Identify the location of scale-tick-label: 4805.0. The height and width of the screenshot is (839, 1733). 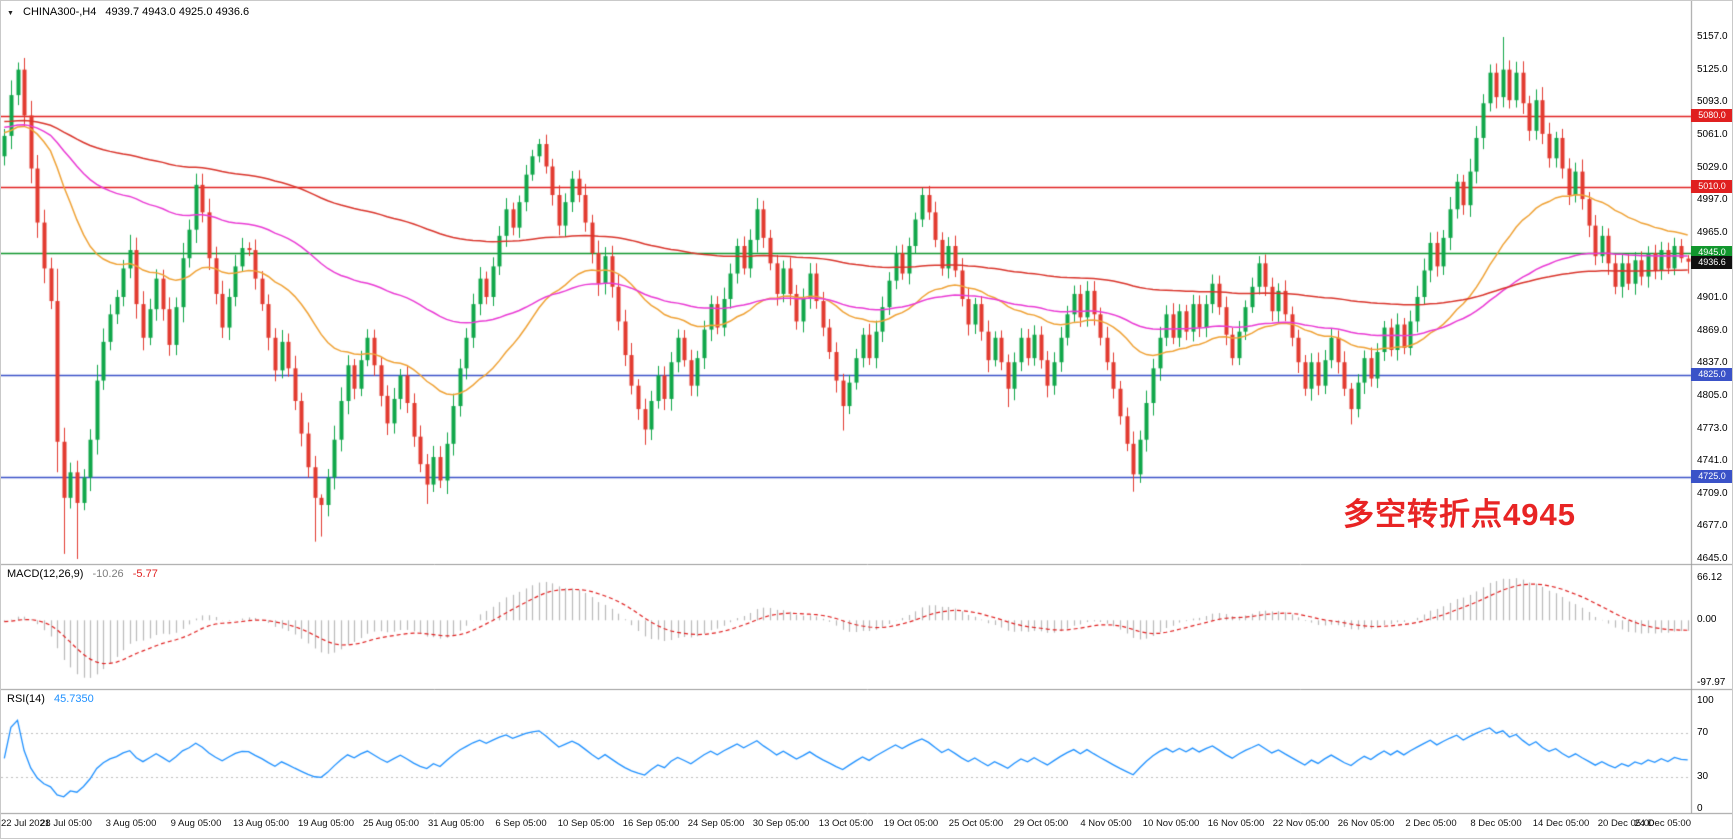
(1712, 395).